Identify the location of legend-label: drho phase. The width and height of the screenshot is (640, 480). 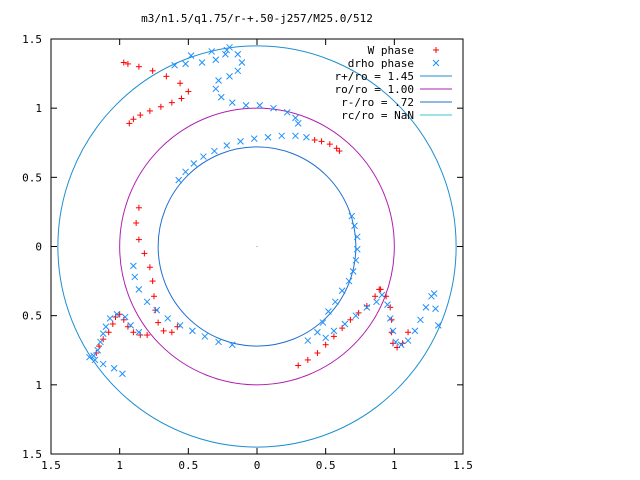
(381, 63).